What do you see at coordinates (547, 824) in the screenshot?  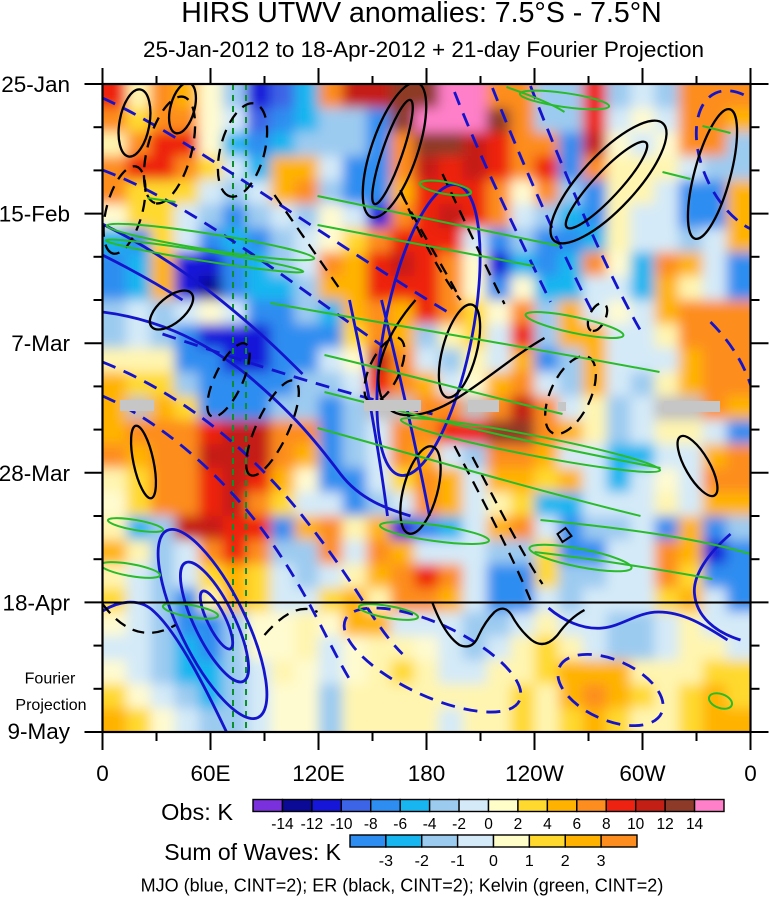 I see `svg-text: 4` at bounding box center [547, 824].